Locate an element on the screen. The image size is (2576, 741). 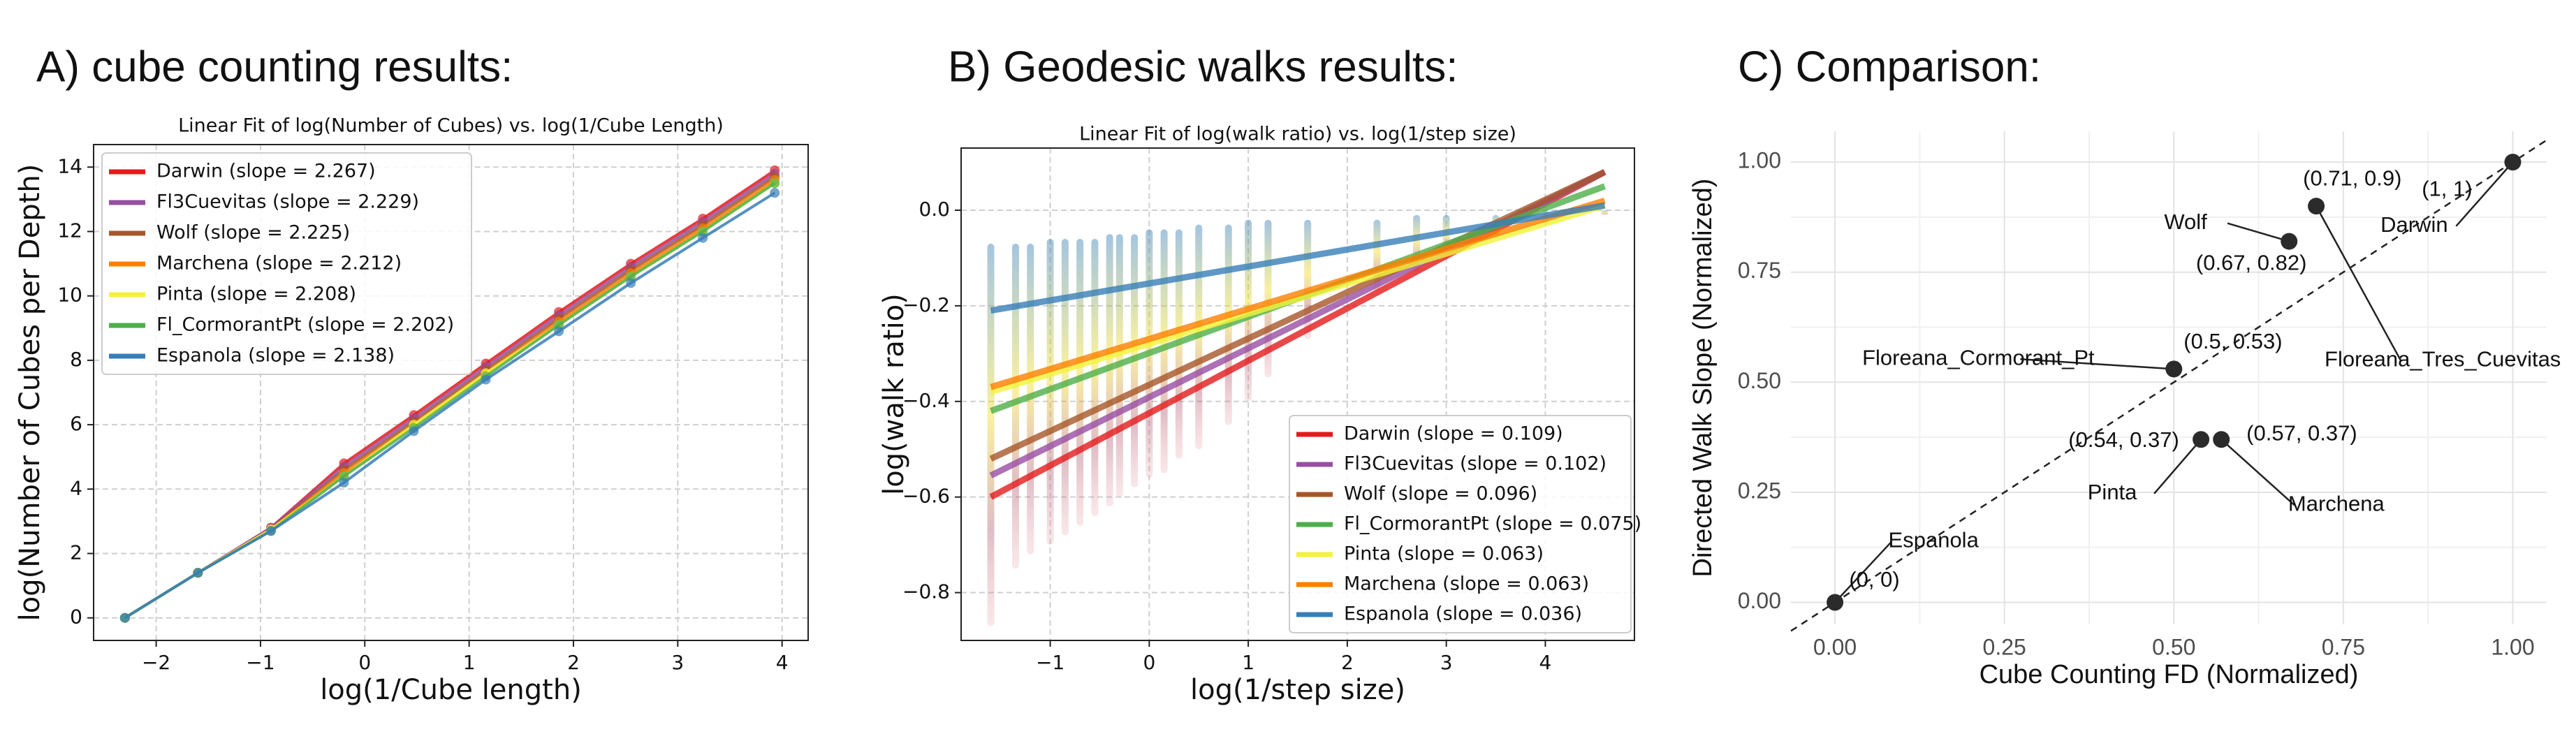
point-name: Marchena is located at coordinates (2336, 504).